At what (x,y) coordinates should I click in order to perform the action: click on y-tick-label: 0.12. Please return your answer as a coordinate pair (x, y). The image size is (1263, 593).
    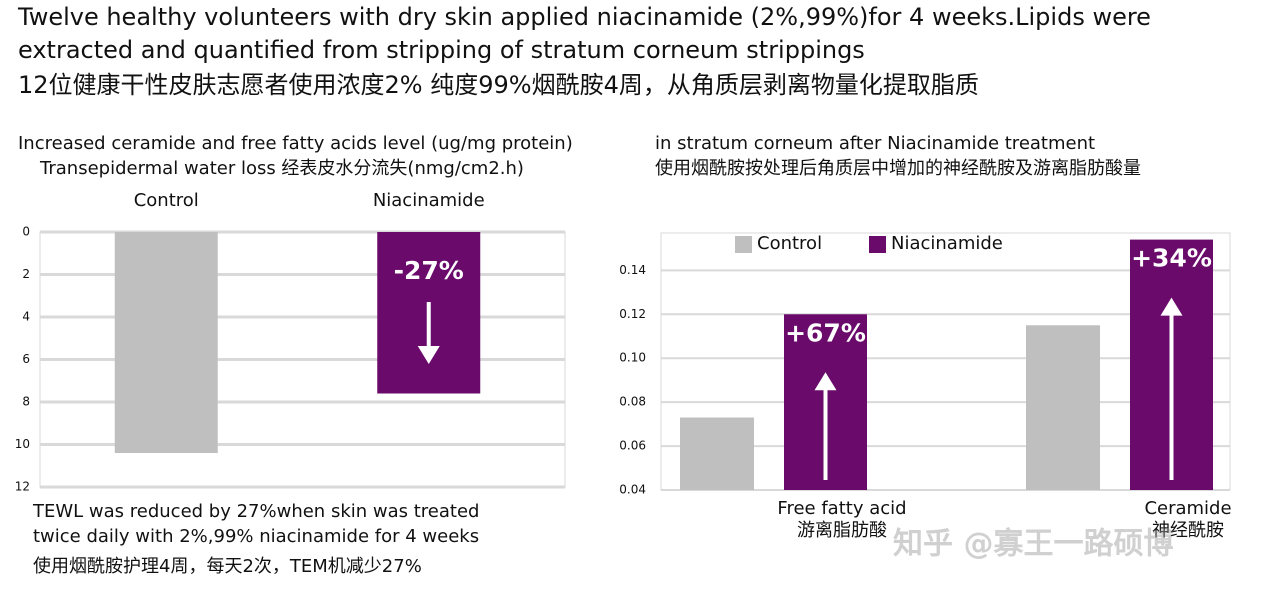
    Looking at the image, I should click on (632, 314).